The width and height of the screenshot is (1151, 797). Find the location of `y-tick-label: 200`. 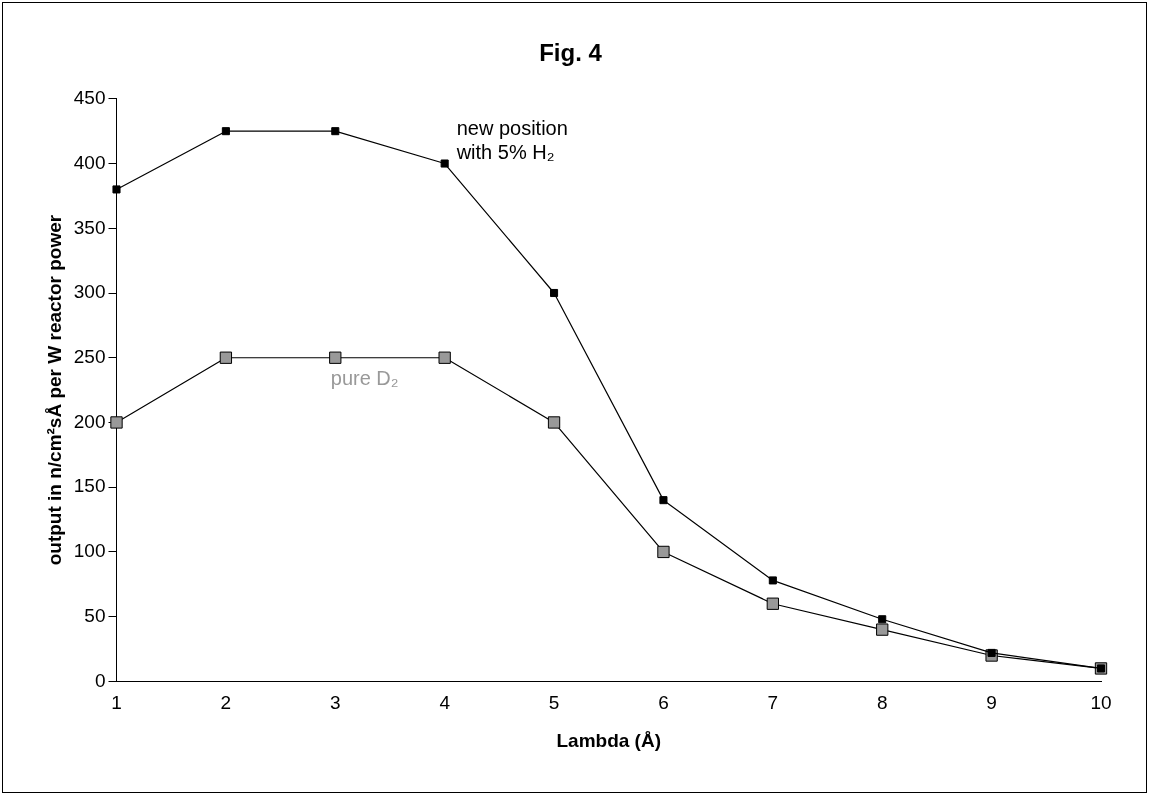

y-tick-label: 200 is located at coordinates (89, 421).